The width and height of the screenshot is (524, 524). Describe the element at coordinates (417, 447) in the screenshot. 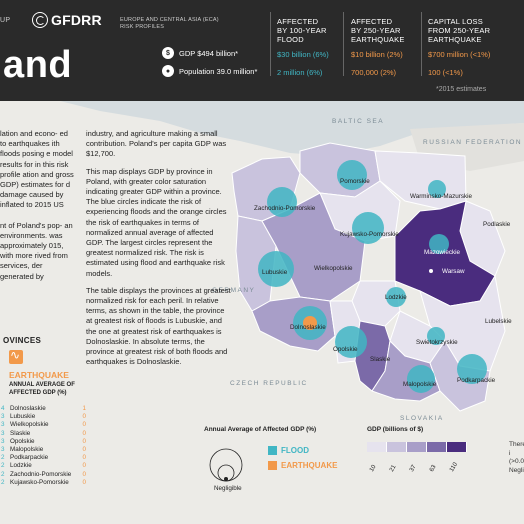

I see `gdp-color-scale` at that location.